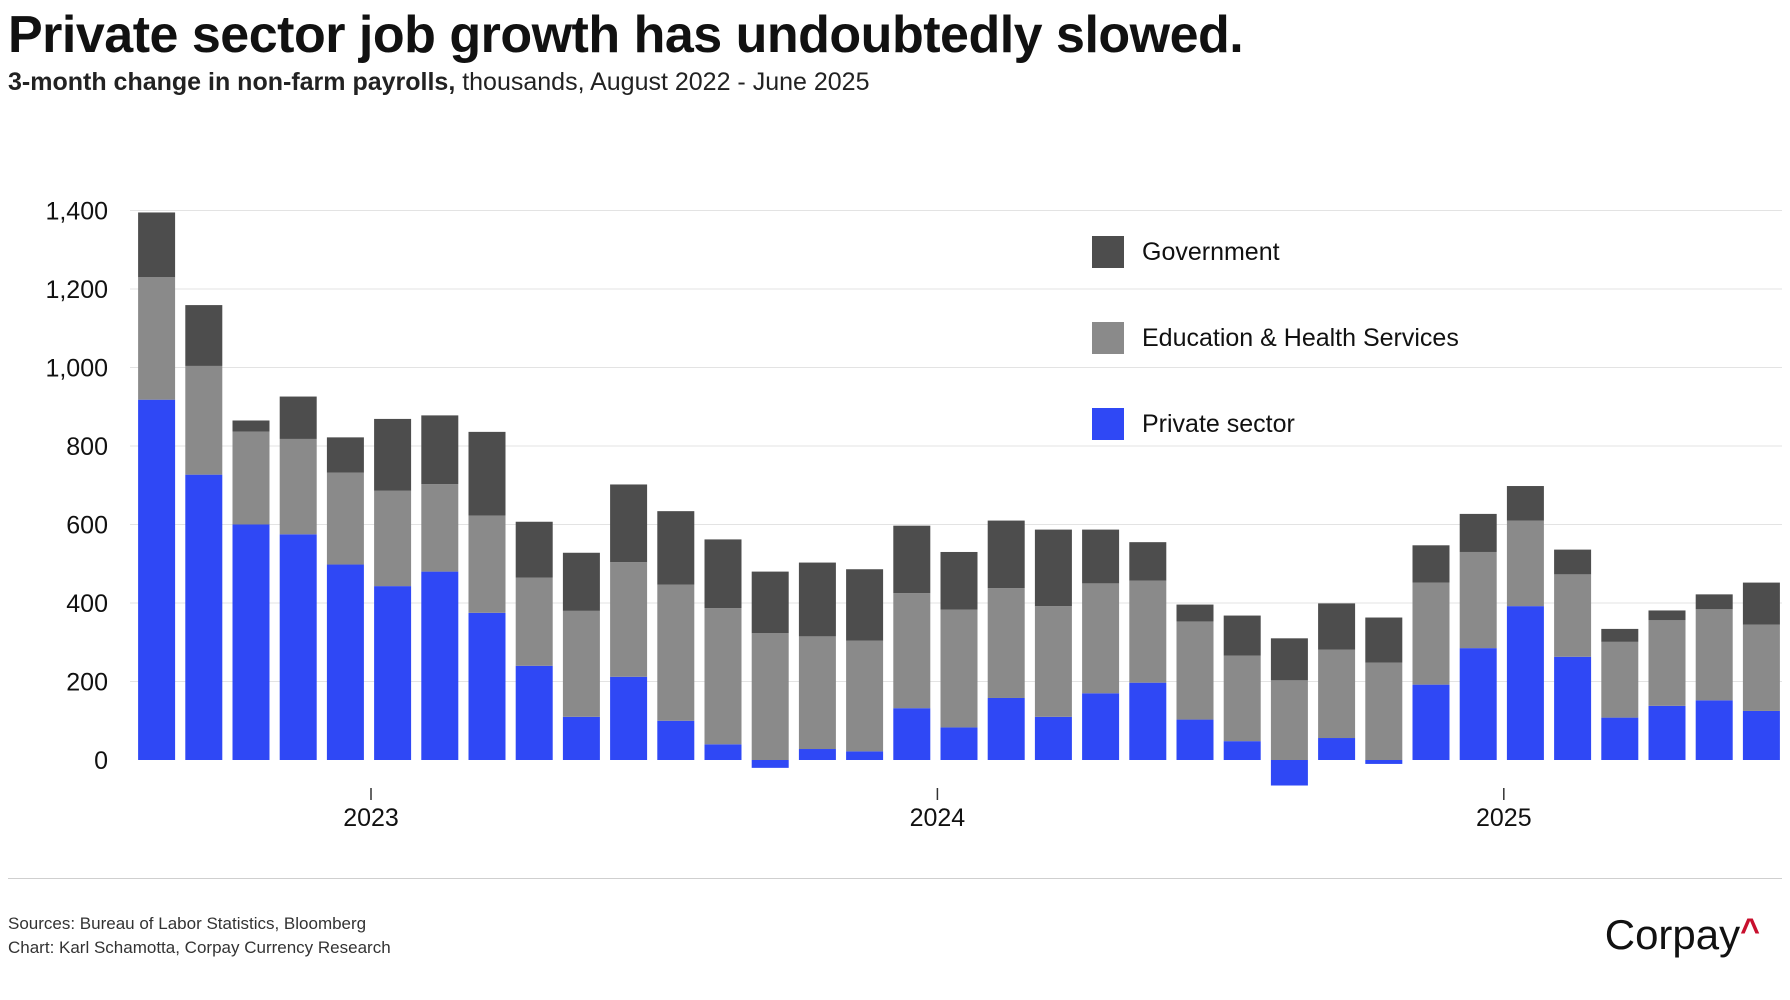  What do you see at coordinates (1218, 423) in the screenshot?
I see `legend-label-private-sector: Private sector` at bounding box center [1218, 423].